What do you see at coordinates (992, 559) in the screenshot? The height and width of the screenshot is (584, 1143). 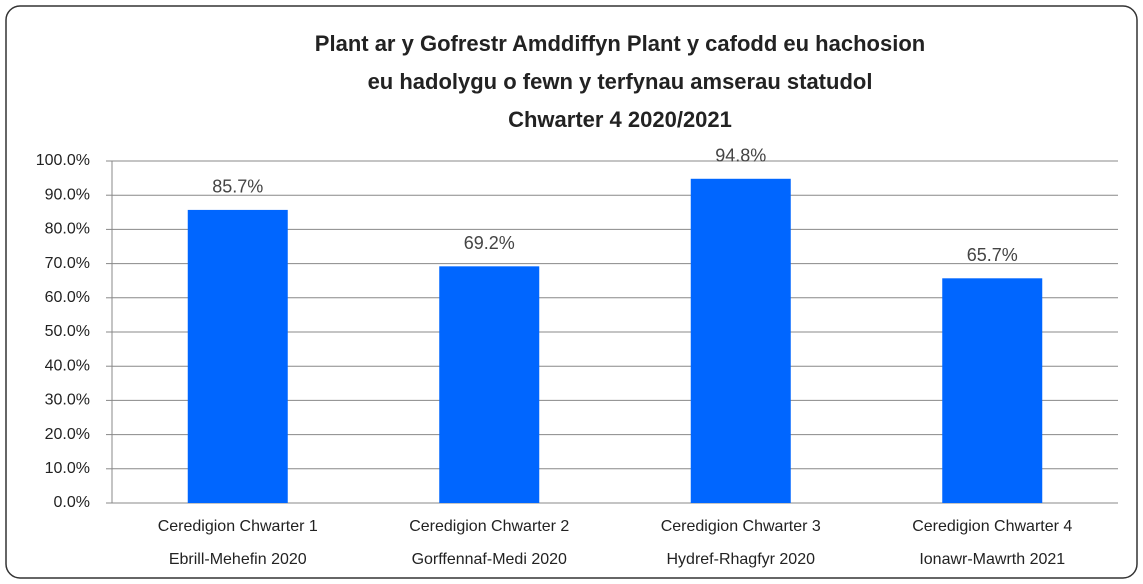 I see `x-tick-label: Ionawr-Mawrth 2021` at bounding box center [992, 559].